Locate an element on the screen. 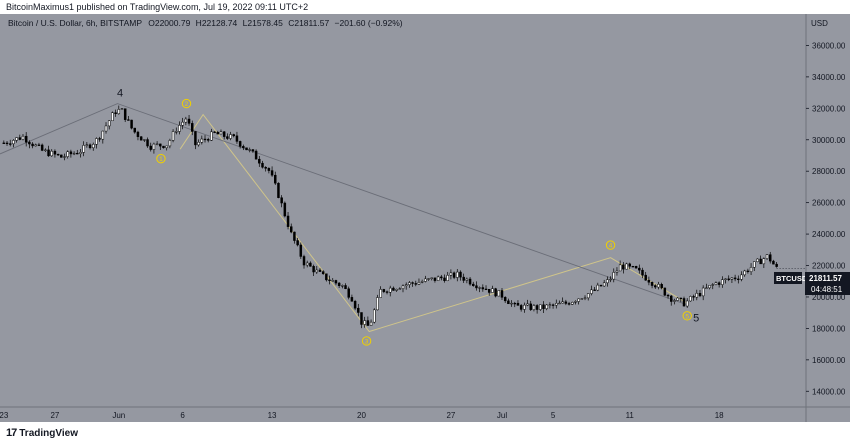 This screenshot has width=850, height=444. legend-low-label: L is located at coordinates (245, 23).